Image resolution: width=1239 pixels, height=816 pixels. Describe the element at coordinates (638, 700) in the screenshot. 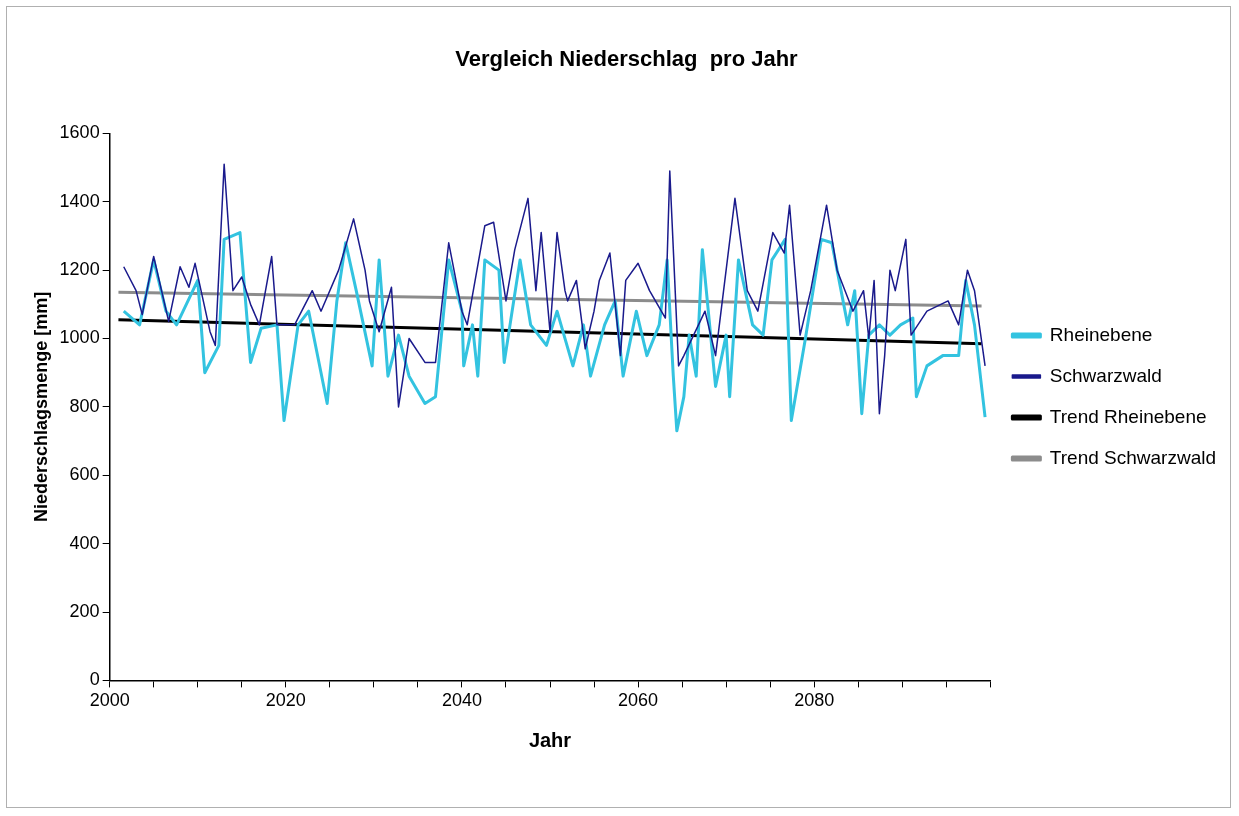

I see `x-tick-label: 2060` at that location.